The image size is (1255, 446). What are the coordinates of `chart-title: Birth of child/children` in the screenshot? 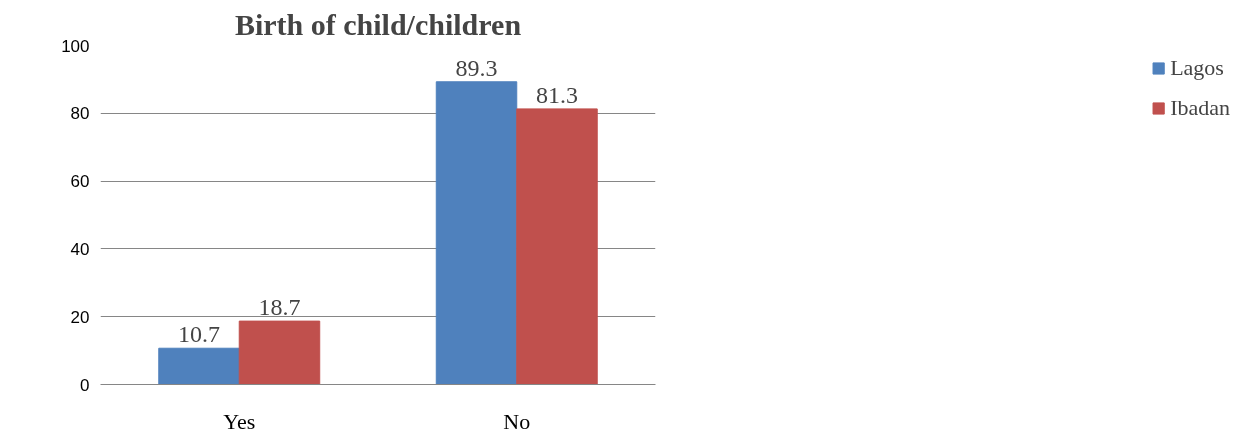 It's located at (378, 24).